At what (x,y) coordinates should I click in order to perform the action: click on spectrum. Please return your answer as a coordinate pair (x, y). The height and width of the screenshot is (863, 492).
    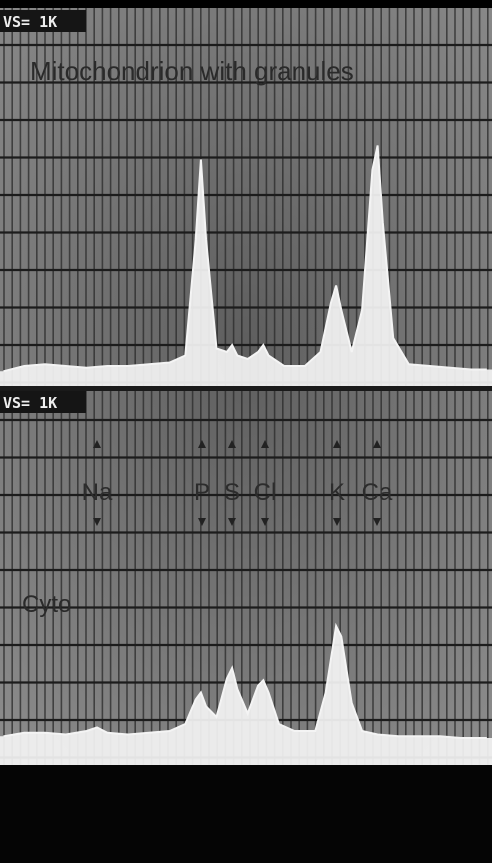
    Looking at the image, I should click on (245, 680).